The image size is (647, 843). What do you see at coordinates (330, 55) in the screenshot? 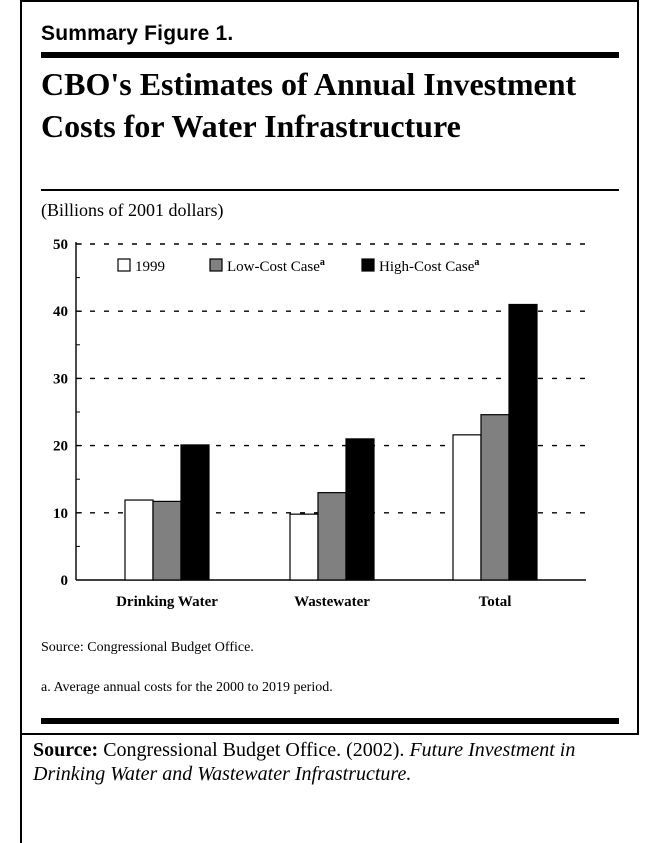
I see `top-thick-rule` at bounding box center [330, 55].